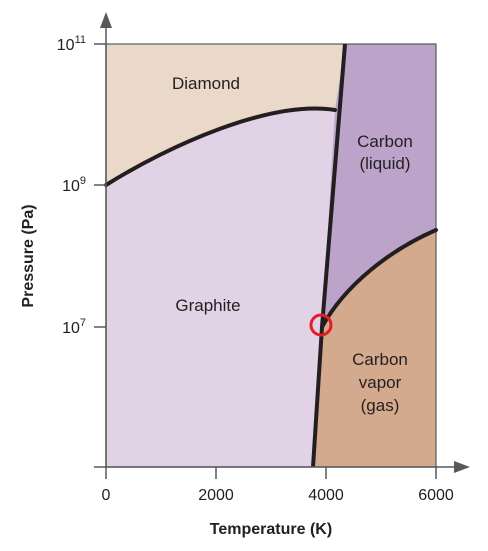 The height and width of the screenshot is (551, 488). Describe the element at coordinates (271, 529) in the screenshot. I see `x-axis-title: Temperature (K)` at that location.